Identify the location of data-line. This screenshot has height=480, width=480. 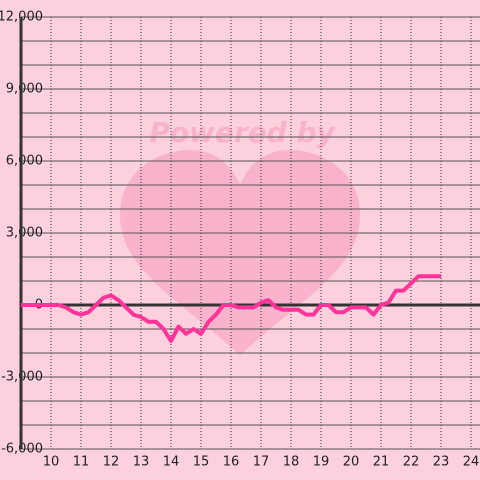
(231, 308).